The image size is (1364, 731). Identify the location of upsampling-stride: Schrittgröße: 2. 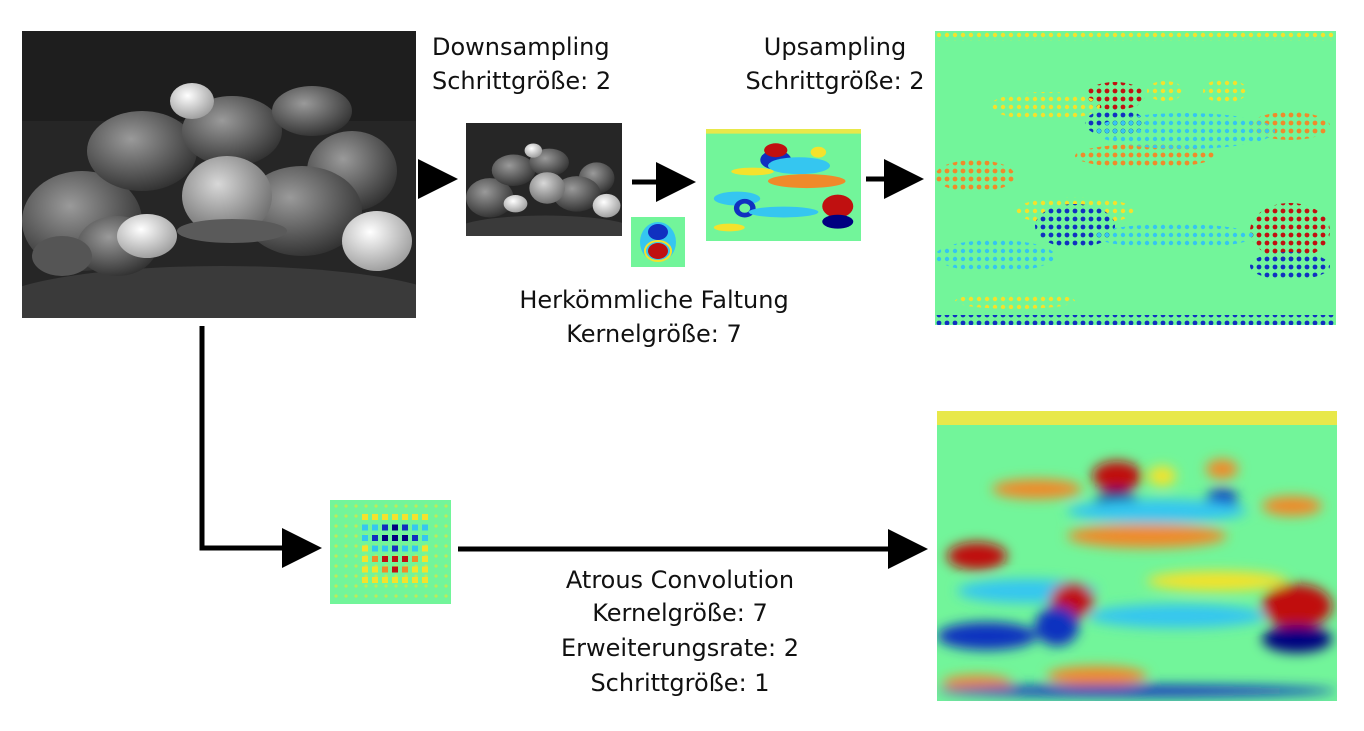
(835, 81).